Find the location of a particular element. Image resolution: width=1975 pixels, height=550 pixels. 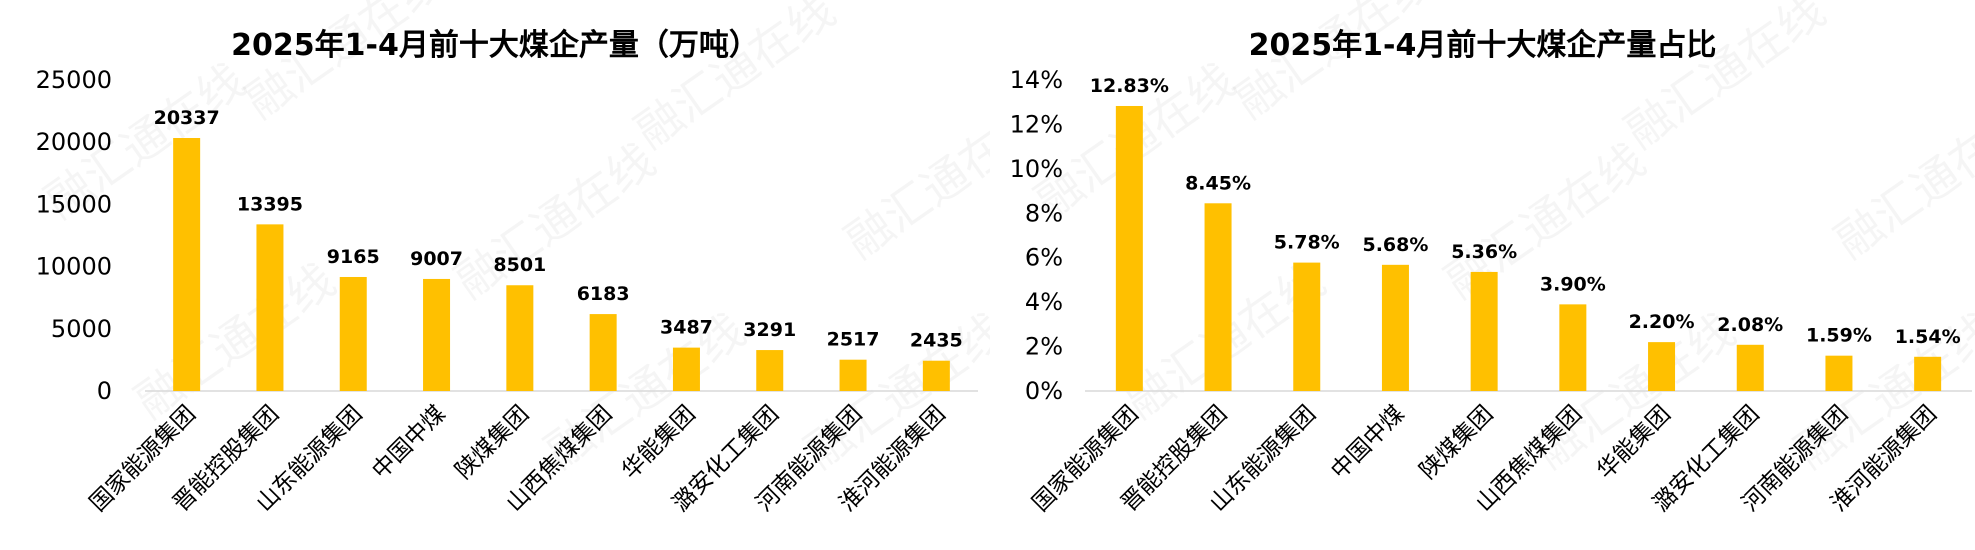

y-tick-label: 6% is located at coordinates (1044, 258).